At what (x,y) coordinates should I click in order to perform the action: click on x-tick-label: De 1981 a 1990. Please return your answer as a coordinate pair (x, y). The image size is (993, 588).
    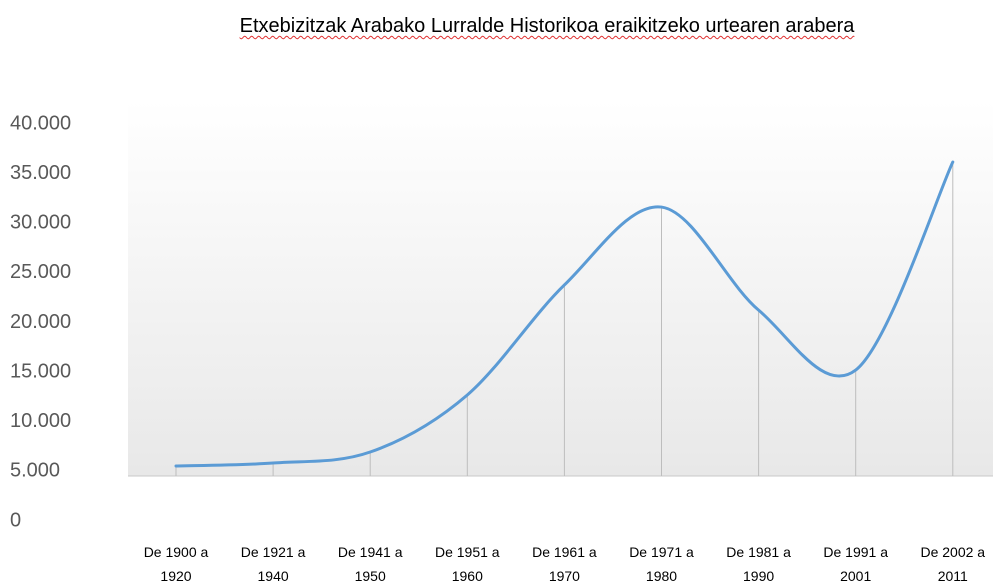
    Looking at the image, I should click on (758, 564).